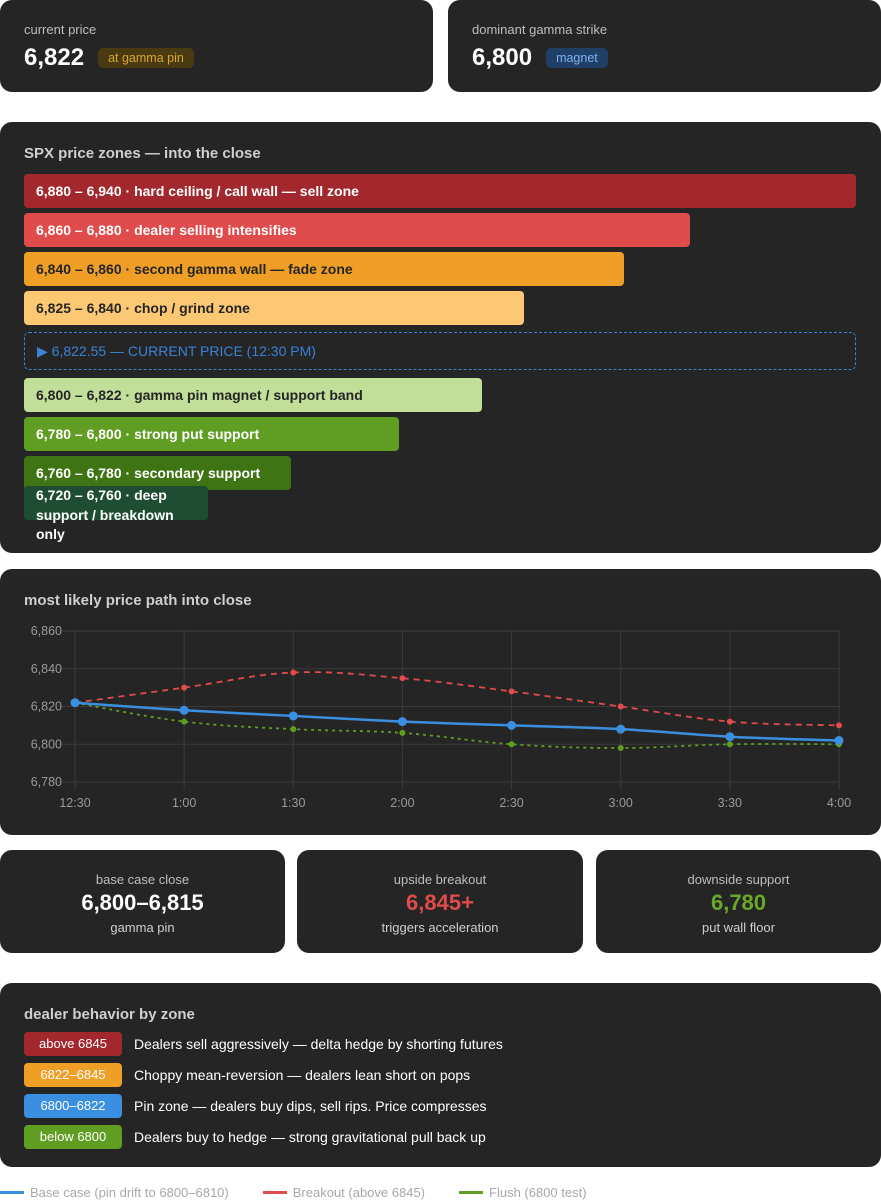  Describe the element at coordinates (46, 631) in the screenshot. I see `y-tick-label: 6,860` at that location.